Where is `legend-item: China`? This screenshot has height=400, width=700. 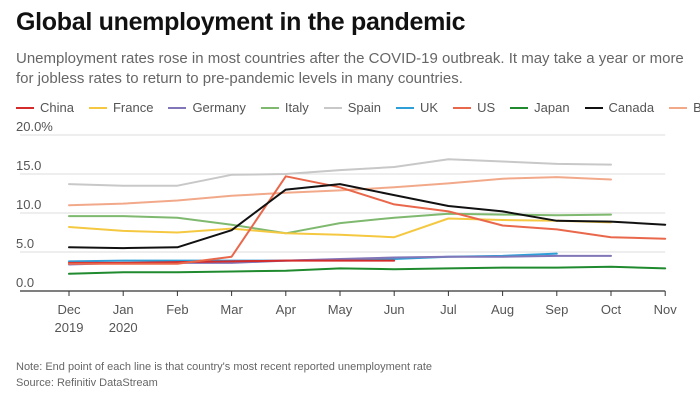 legend-item: China is located at coordinates (45, 107).